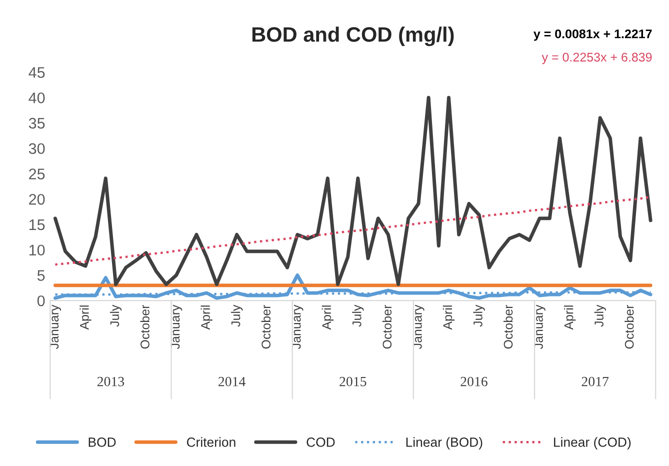 This screenshot has width=669, height=466. What do you see at coordinates (211, 442) in the screenshot?
I see `legend-label: Criterion` at bounding box center [211, 442].